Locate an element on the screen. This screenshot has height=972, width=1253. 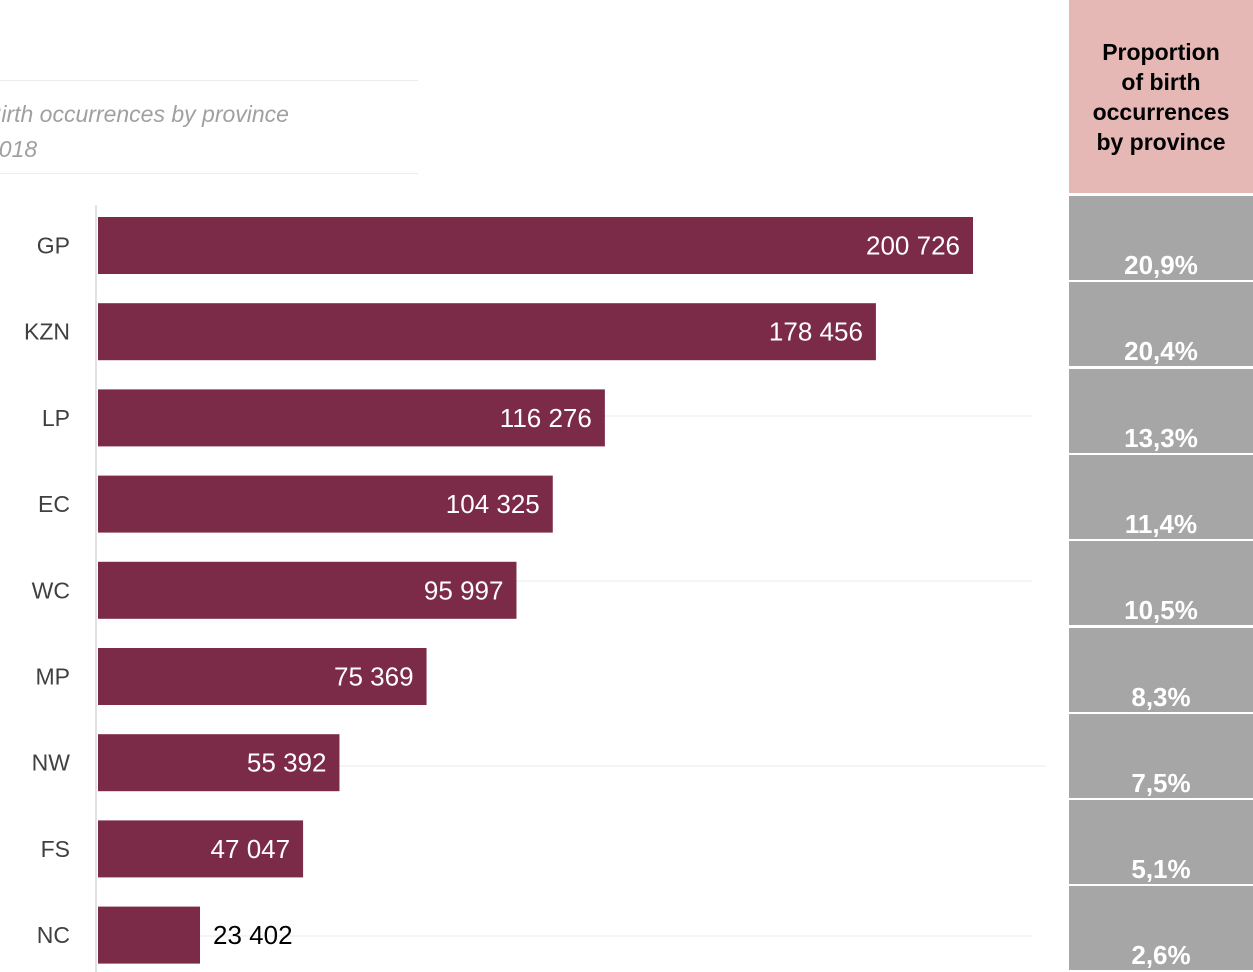
tick-label-mp: MP is located at coordinates (53, 677).